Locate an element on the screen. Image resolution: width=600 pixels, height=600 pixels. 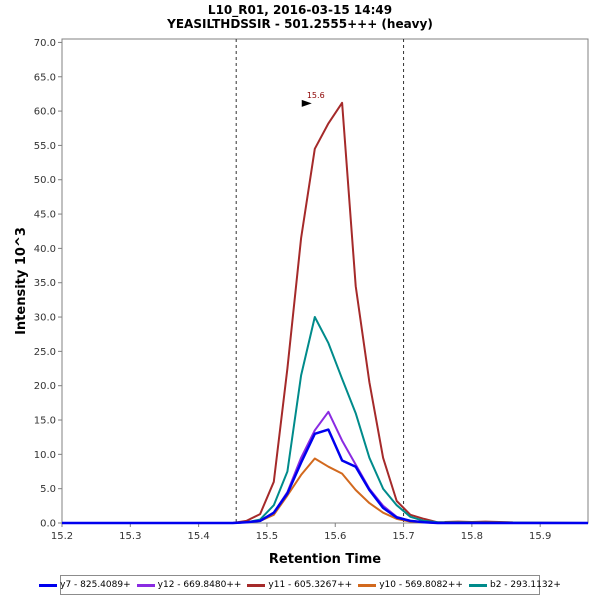
legend-item: y12 - 669.8480++ is located at coordinates (189, 585).